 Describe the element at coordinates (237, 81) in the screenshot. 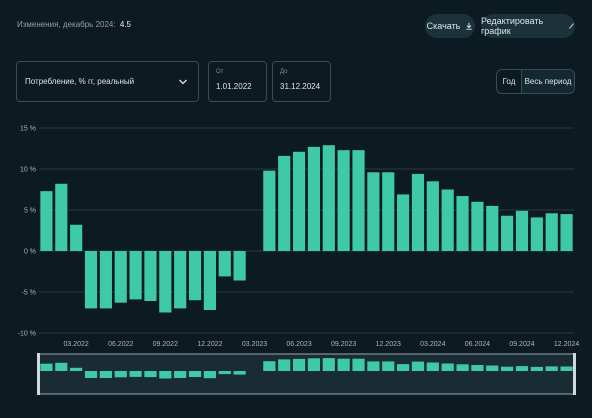

I see `date-from-field: От 1.01.2022` at that location.